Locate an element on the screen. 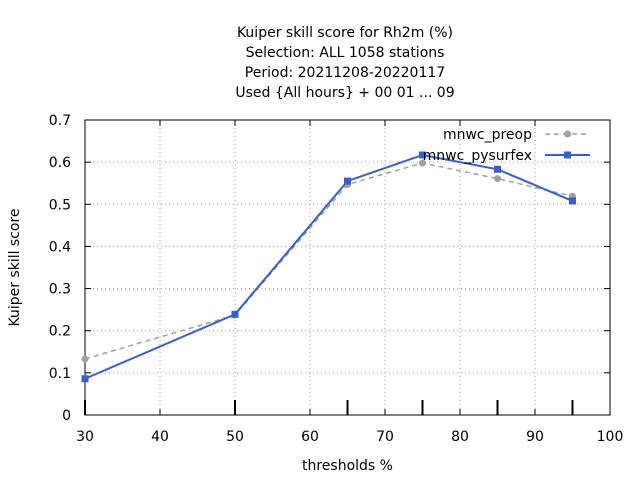 This screenshot has width=640, height=480. title-line: Period: 20211208-20220117 is located at coordinates (345, 73).